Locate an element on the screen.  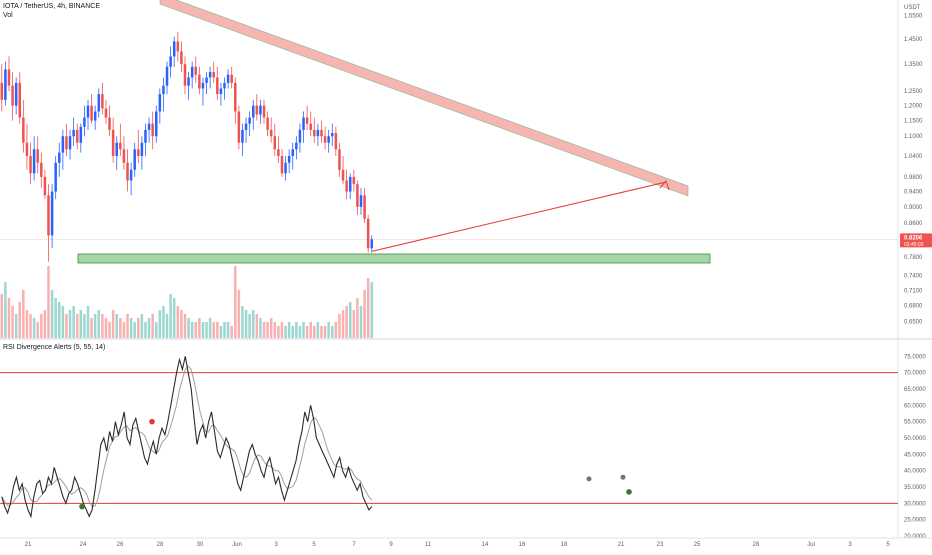
time-tick-label: 18 is located at coordinates (564, 545).